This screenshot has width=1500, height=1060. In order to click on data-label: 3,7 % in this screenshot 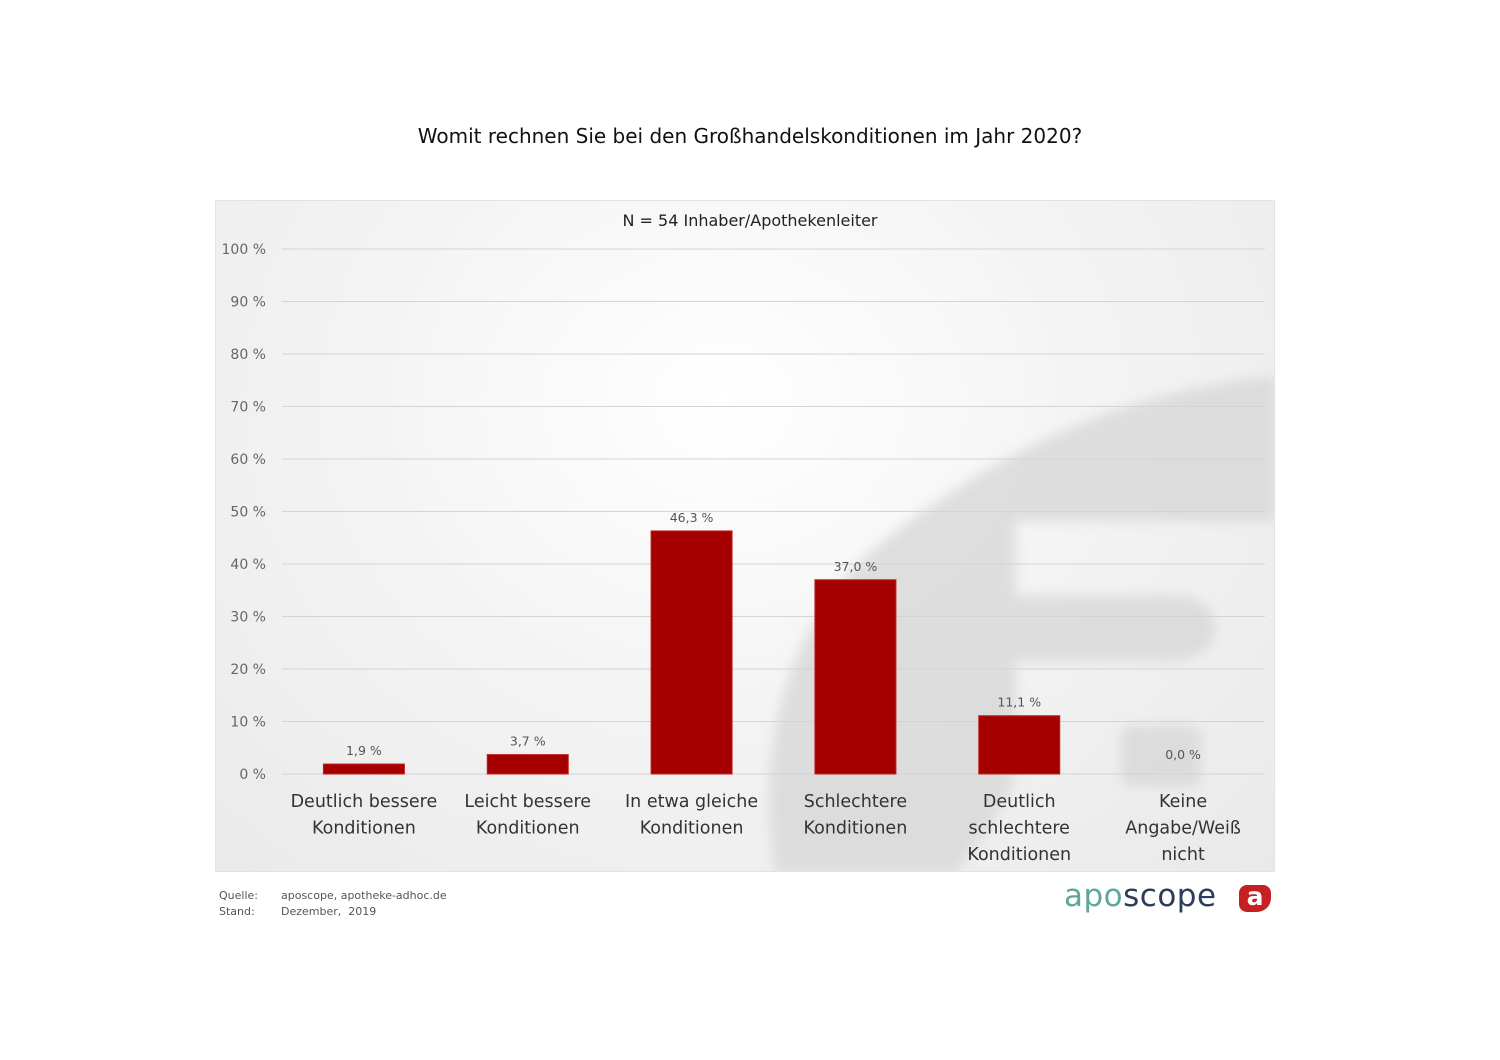, I will do `click(528, 741)`.